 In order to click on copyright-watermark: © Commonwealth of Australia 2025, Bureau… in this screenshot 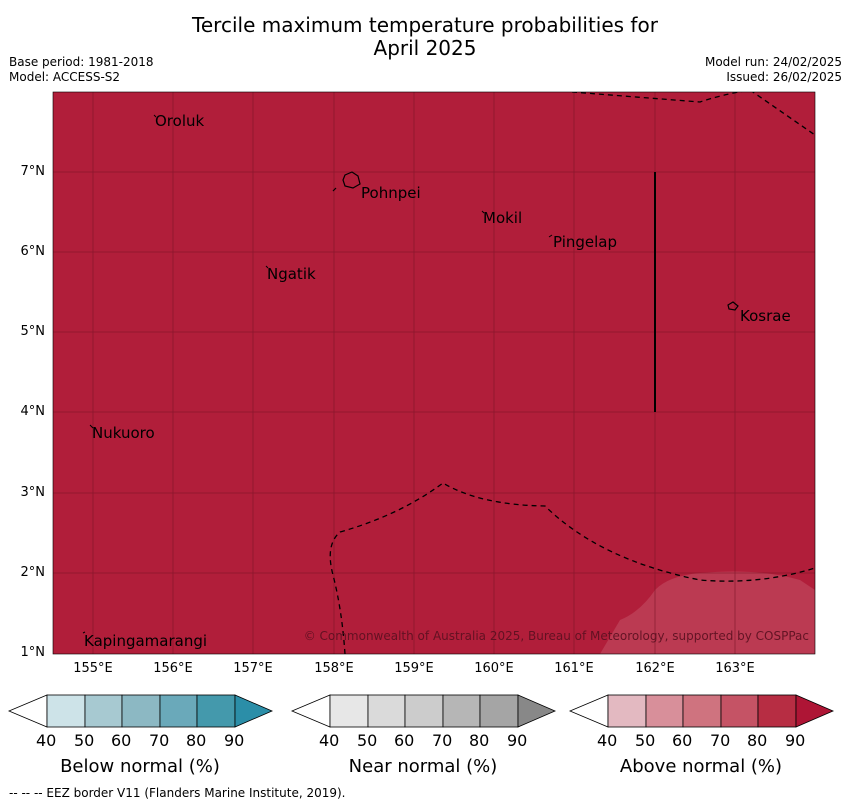, I will do `click(556, 636)`.